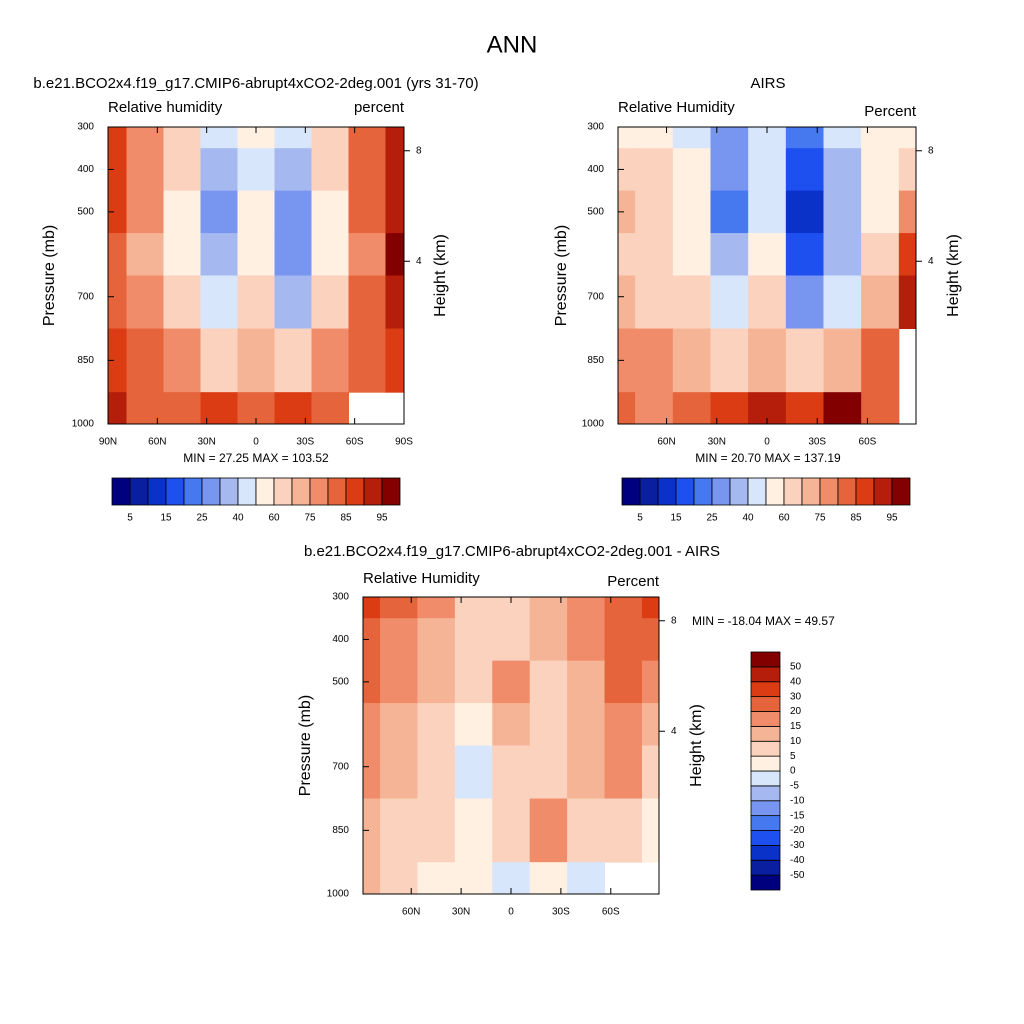 This screenshot has width=1024, height=1024. What do you see at coordinates (382, 518) in the screenshot?
I see `colorbar-label: 95` at bounding box center [382, 518].